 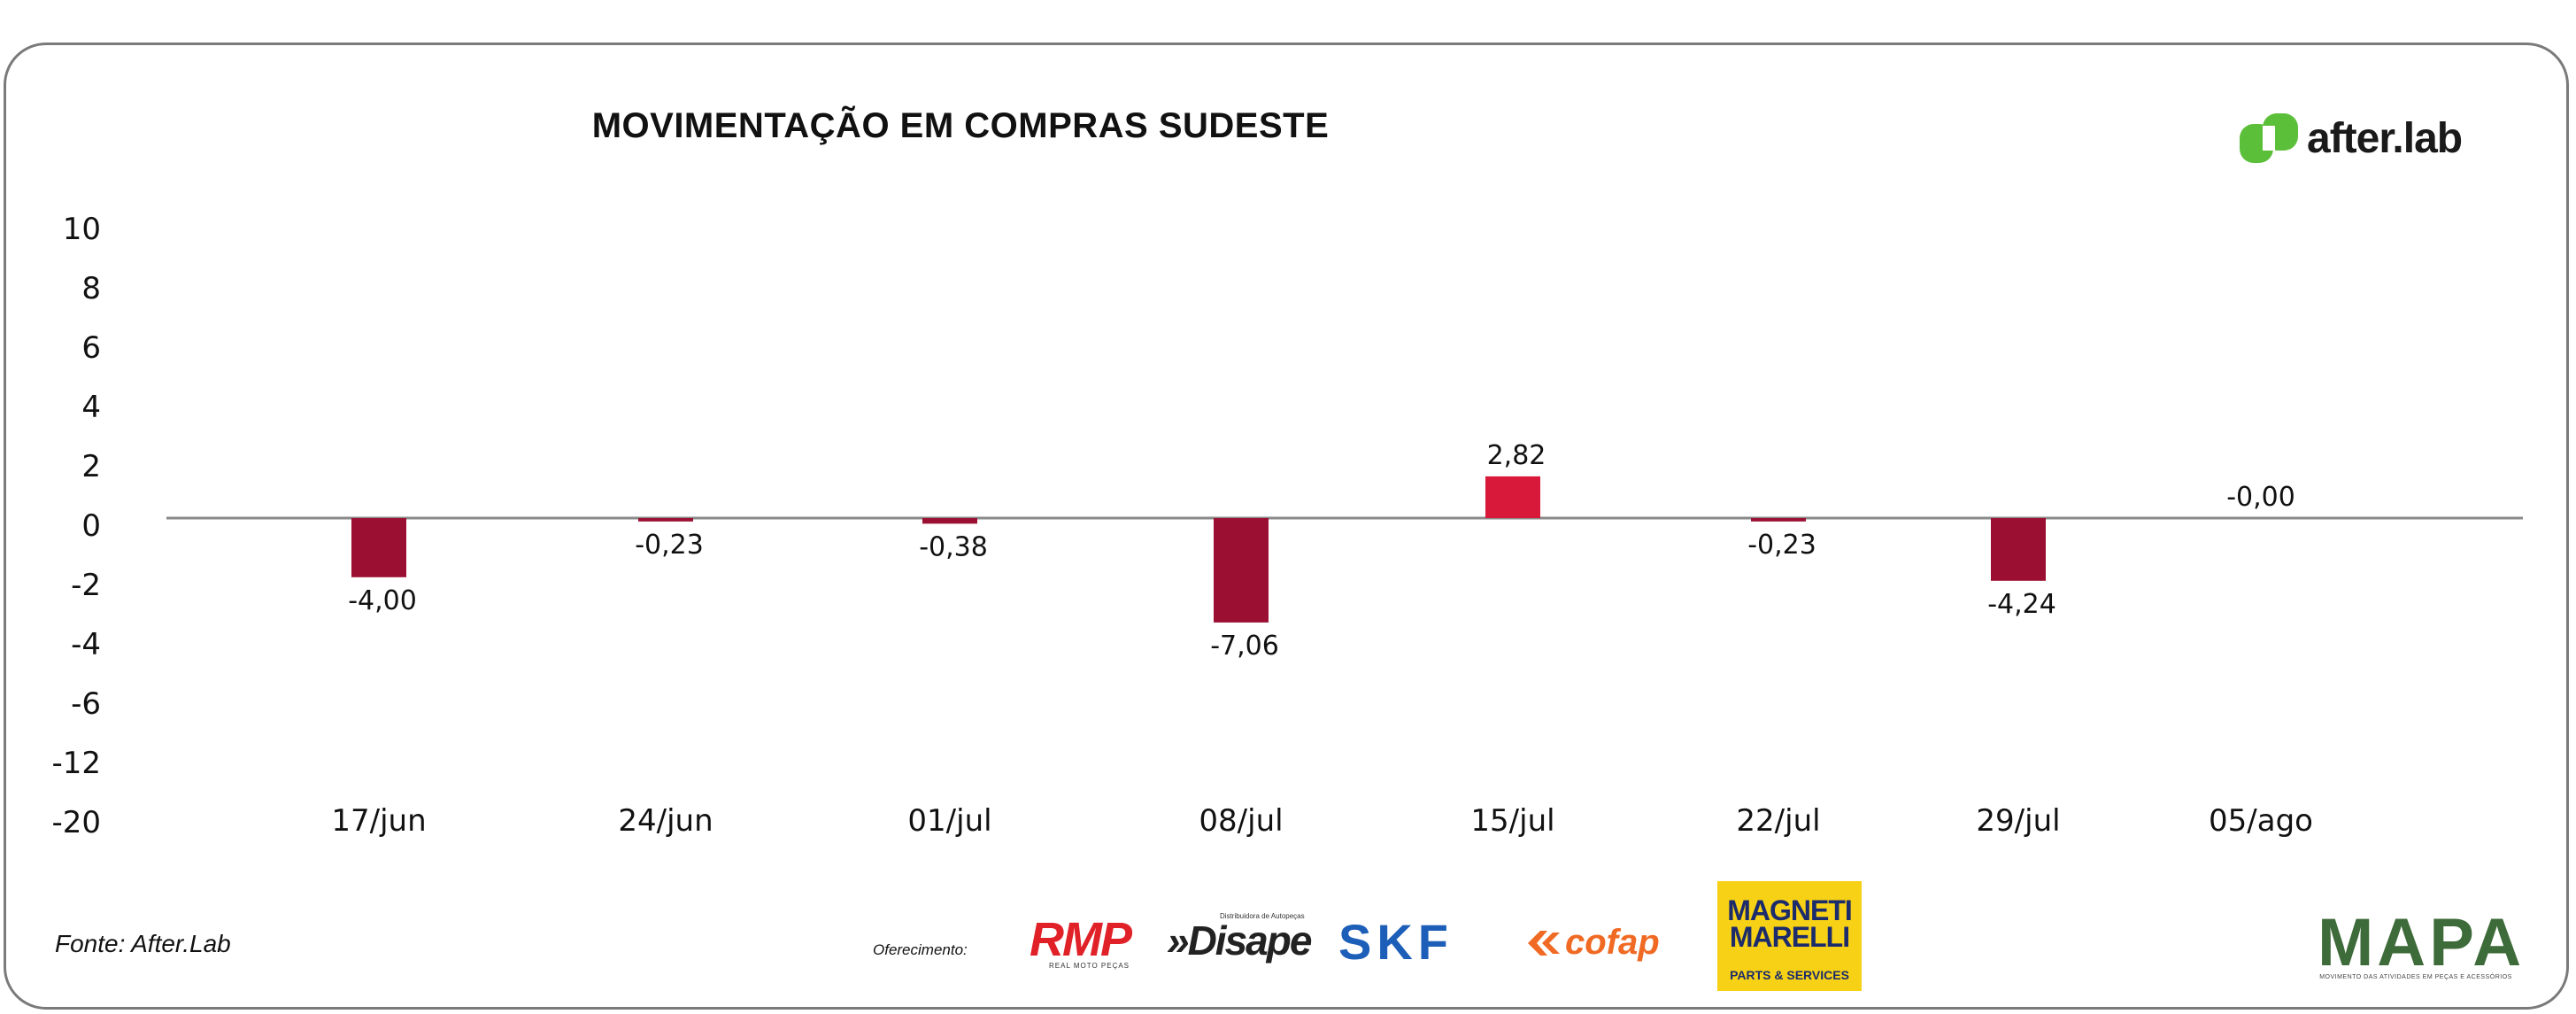 I want to click on disape-logo-tagline: Distribuidora de Autopeças, so click(x=1262, y=916).